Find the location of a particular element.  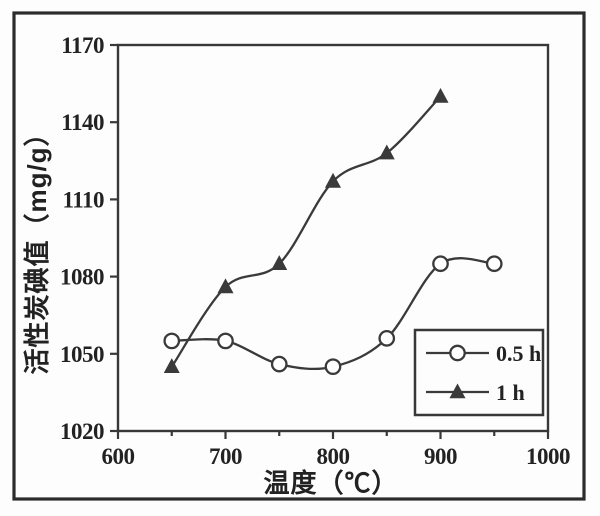

y-tick-label: 1110 is located at coordinates (83, 199).